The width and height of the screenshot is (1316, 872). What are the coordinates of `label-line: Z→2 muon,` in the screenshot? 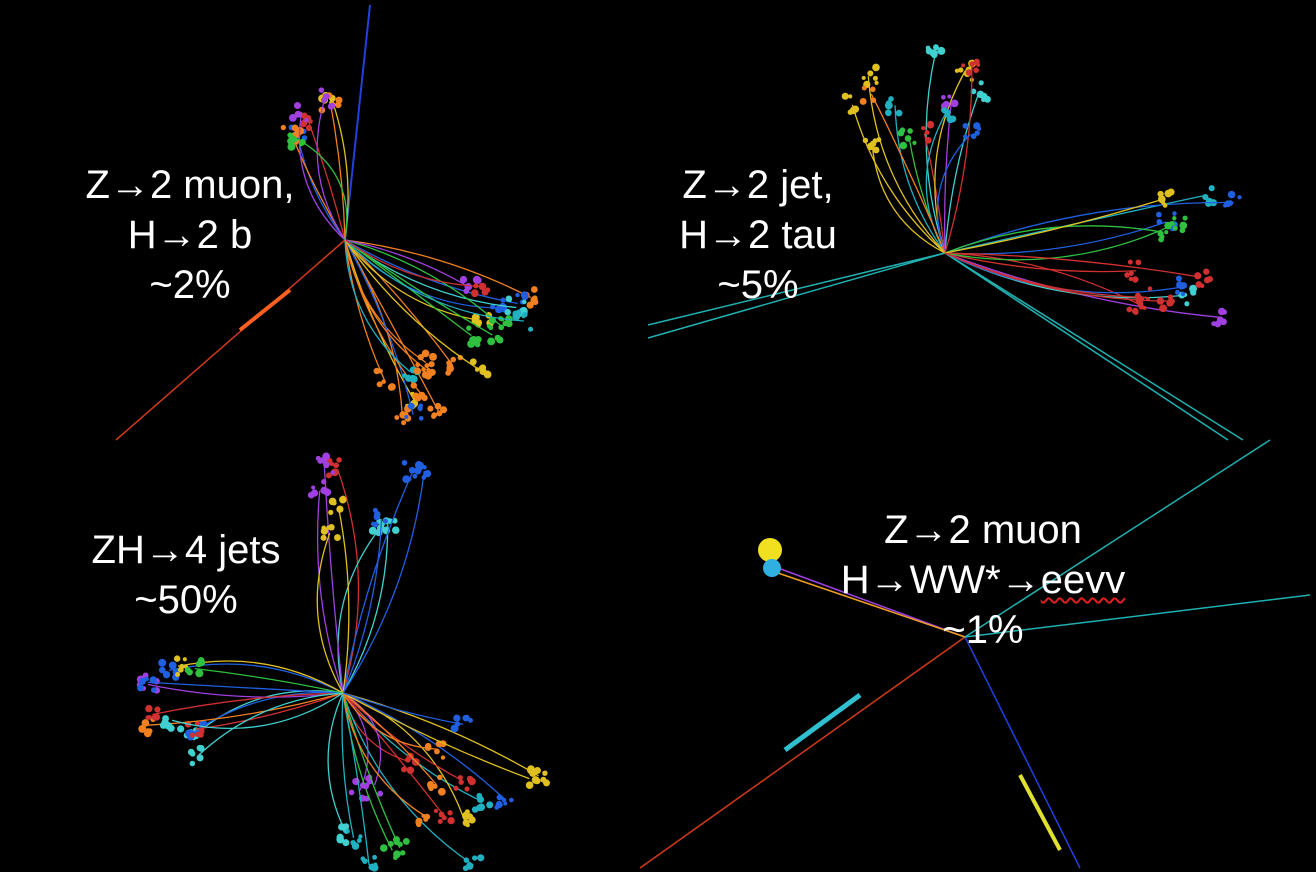 It's located at (190, 185).